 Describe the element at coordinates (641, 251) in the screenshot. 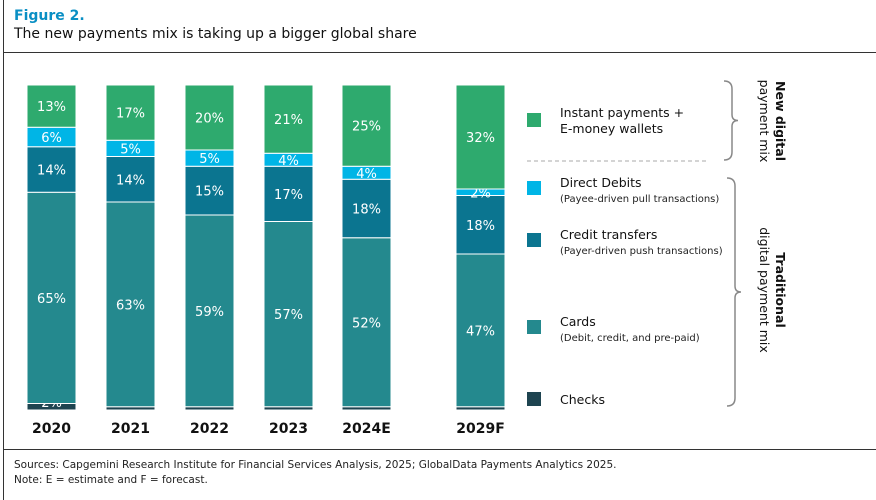

I see `legend-sublabel: (Payer-driven push transactions)` at that location.